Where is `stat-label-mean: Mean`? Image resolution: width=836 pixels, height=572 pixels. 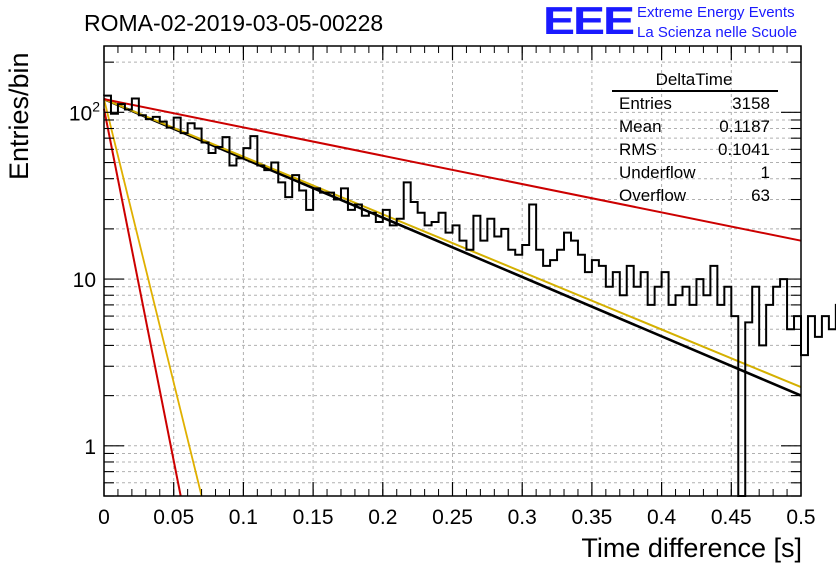 stat-label-mean: Mean is located at coordinates (640, 126).